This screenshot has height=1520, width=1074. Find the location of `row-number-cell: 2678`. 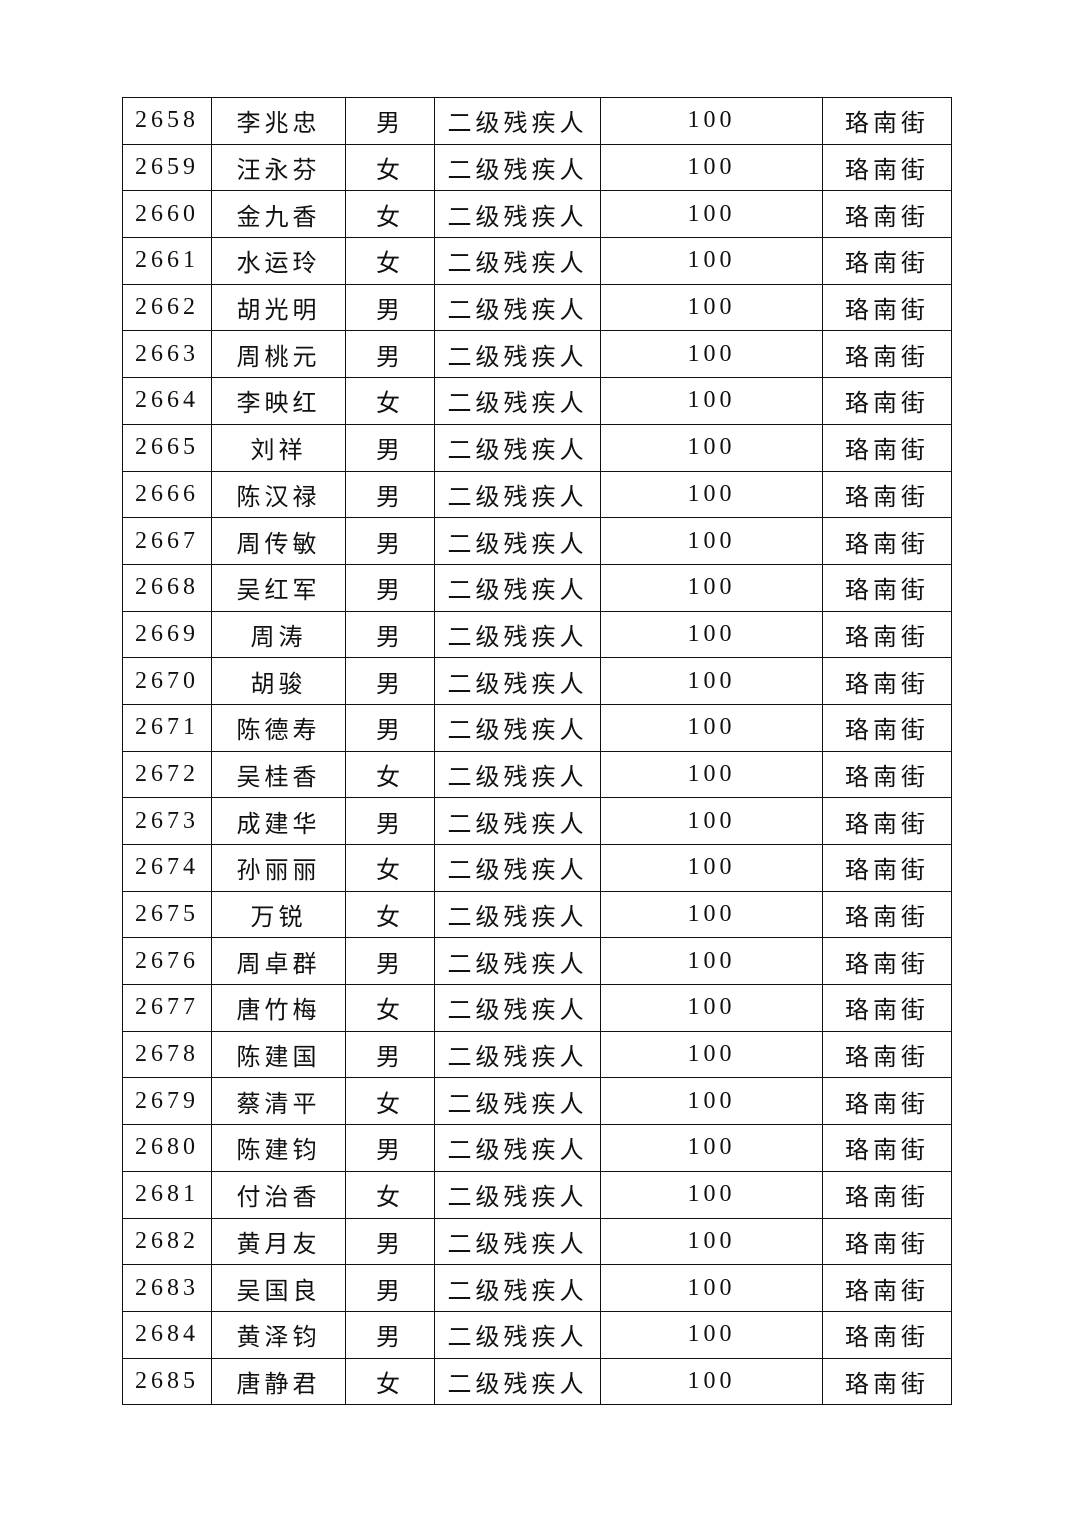

row-number-cell: 2678 is located at coordinates (167, 1054).